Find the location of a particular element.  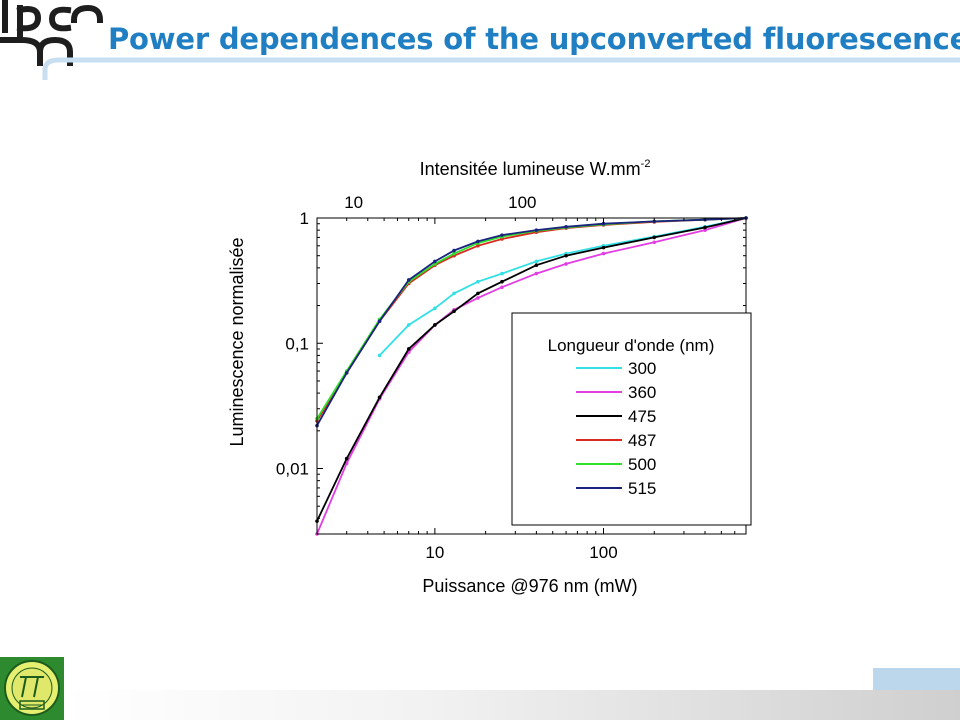

top-tick-label: 100 is located at coordinates (522, 202).